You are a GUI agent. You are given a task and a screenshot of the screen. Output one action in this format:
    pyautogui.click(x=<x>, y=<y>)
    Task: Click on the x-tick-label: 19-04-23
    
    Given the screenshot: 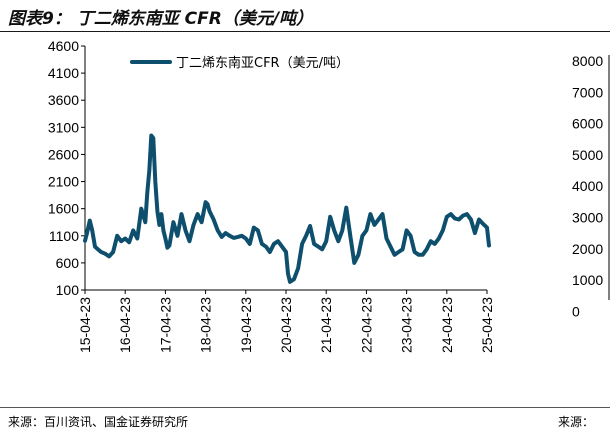 What is the action you would take?
    pyautogui.click(x=246, y=325)
    